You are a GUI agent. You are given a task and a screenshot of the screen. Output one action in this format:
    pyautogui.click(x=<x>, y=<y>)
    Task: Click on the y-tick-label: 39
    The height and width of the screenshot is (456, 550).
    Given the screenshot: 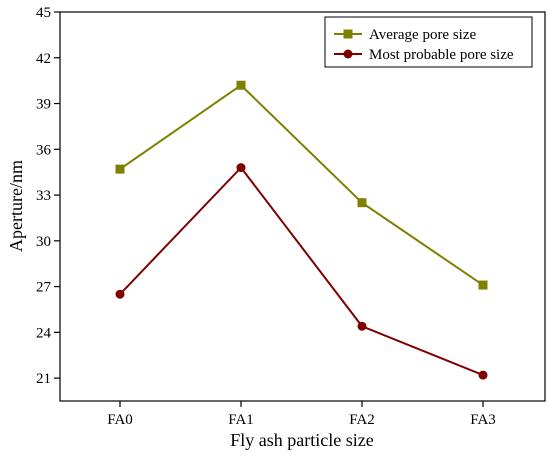 What is the action you would take?
    pyautogui.click(x=43, y=105)
    